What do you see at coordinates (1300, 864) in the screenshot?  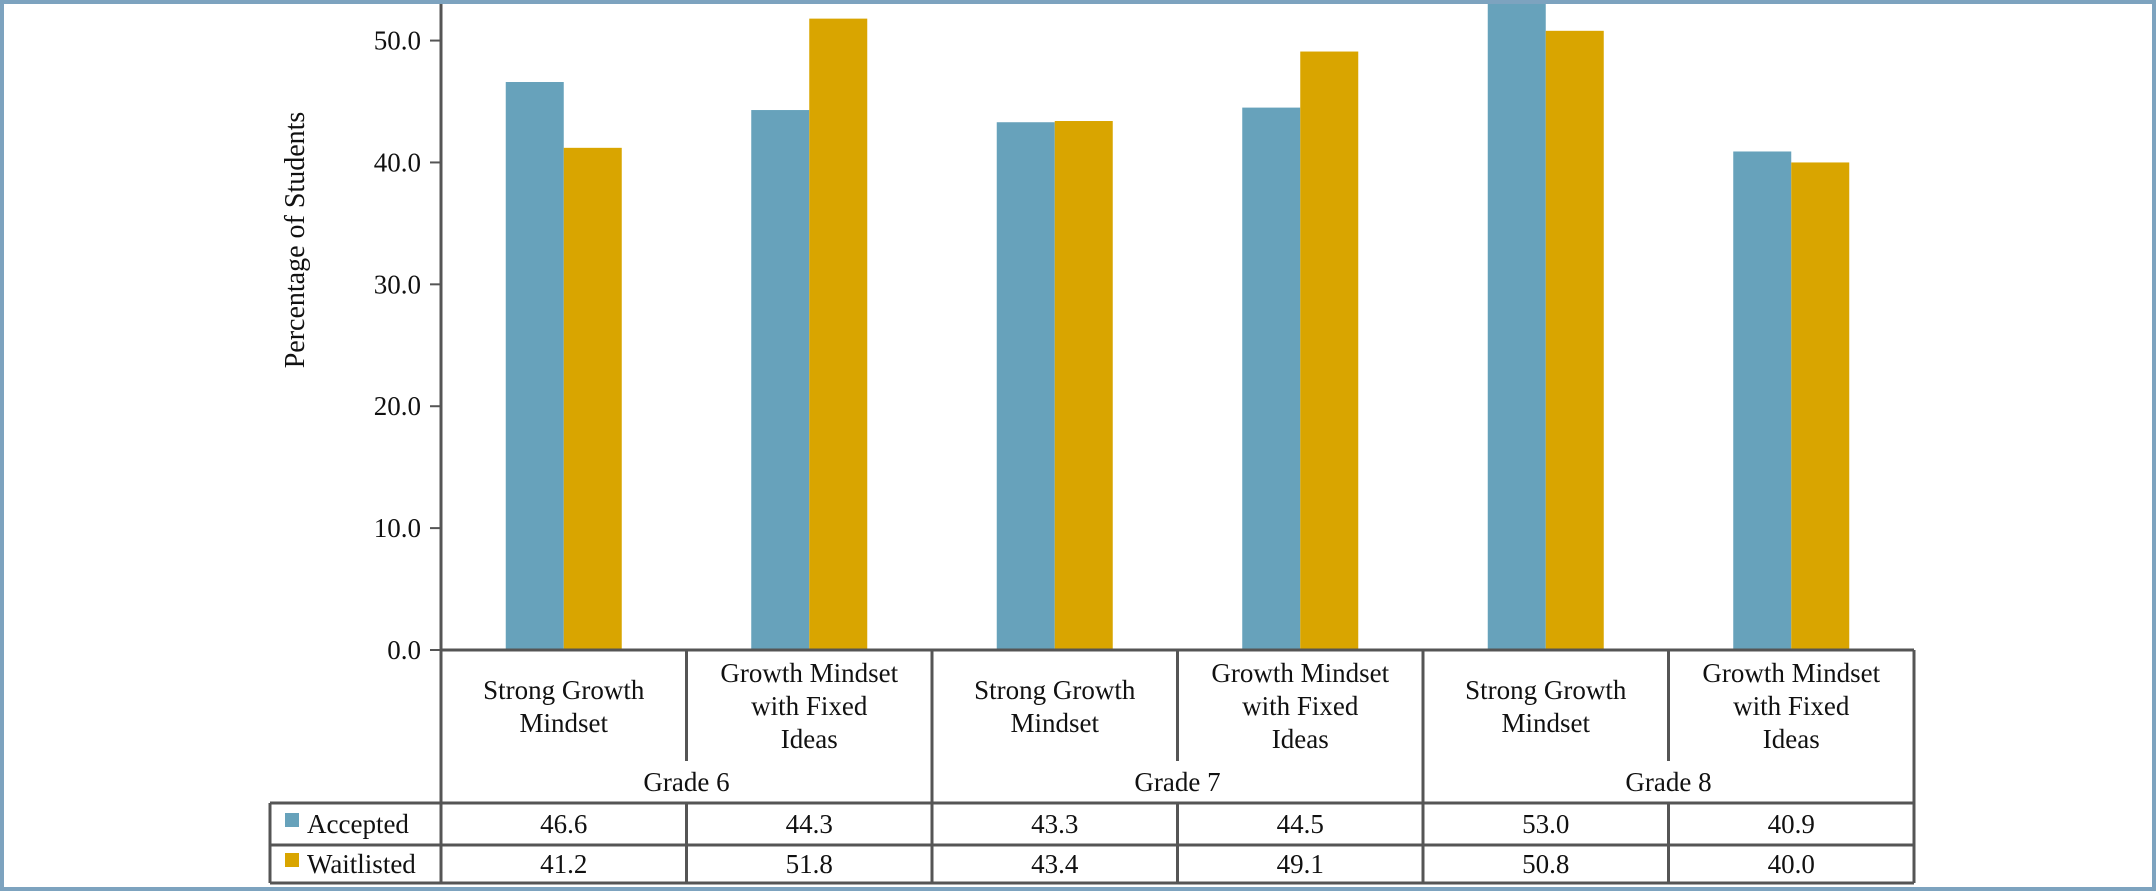 I see `data-label-waitlisted: 49.1` at bounding box center [1300, 864].